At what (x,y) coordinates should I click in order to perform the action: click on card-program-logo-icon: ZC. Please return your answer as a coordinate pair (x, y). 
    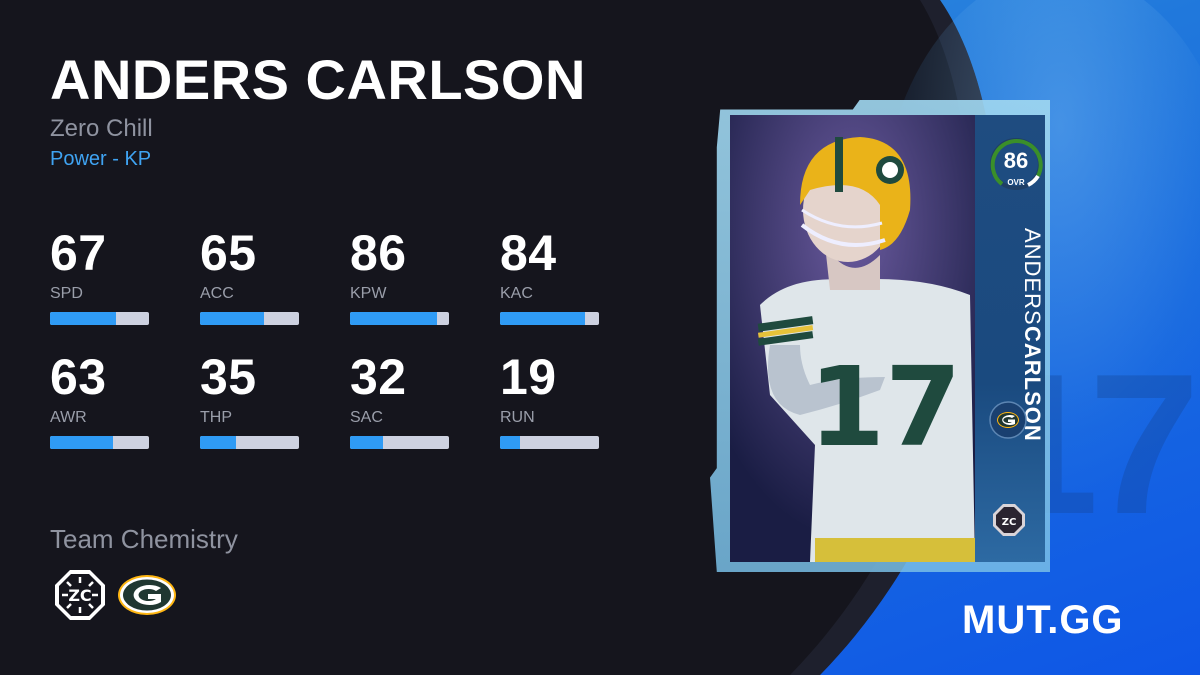
    Looking at the image, I should click on (1009, 520).